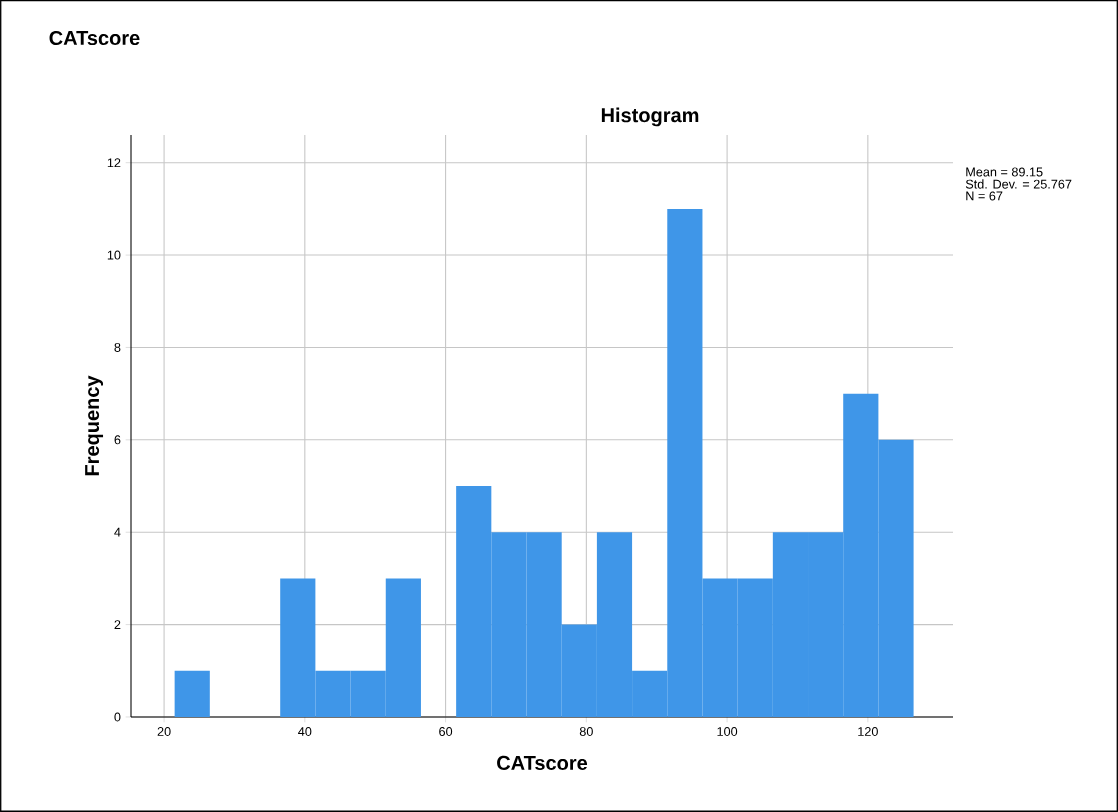 Image resolution: width=1118 pixels, height=812 pixels. What do you see at coordinates (542, 762) in the screenshot?
I see `x-axis-title: CATscore` at bounding box center [542, 762].